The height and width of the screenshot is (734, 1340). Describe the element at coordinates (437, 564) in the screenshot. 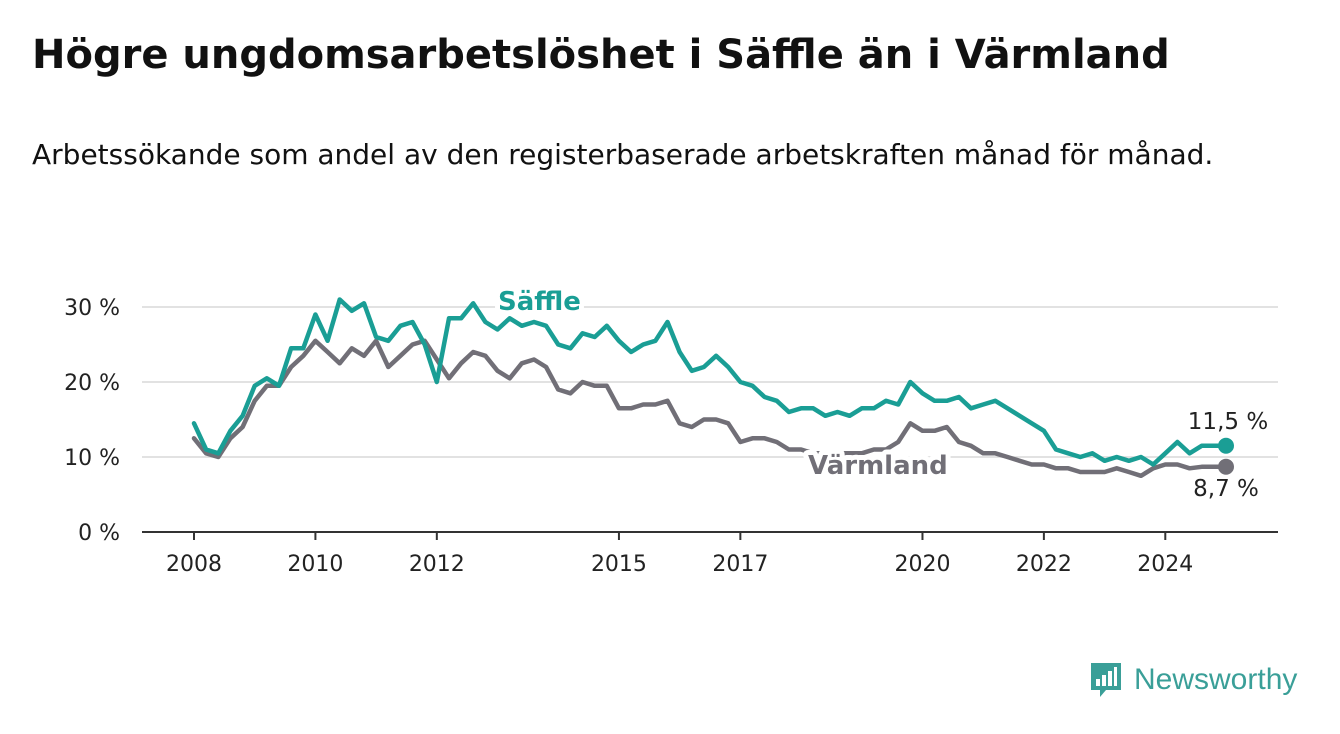

I see `x-tick-label: 2012` at that location.